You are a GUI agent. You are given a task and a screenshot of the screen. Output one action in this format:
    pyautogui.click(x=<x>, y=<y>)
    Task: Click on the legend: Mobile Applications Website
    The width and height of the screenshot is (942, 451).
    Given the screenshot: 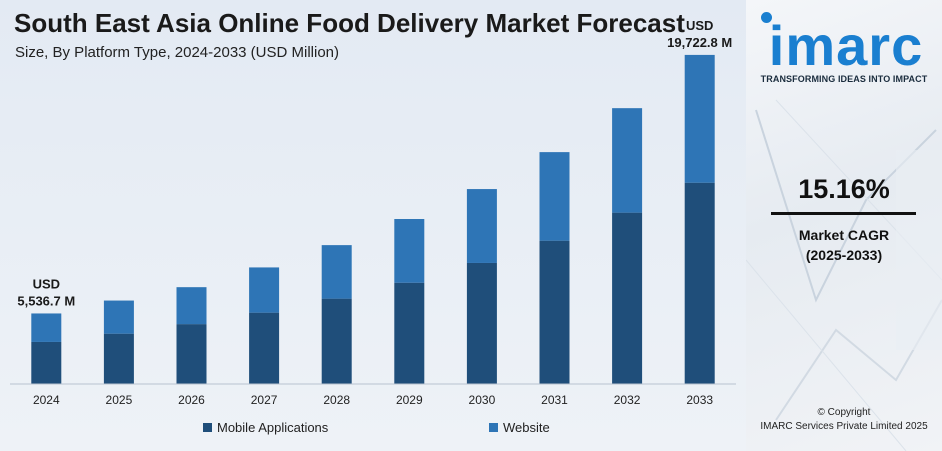 What is the action you would take?
    pyautogui.click(x=373, y=429)
    